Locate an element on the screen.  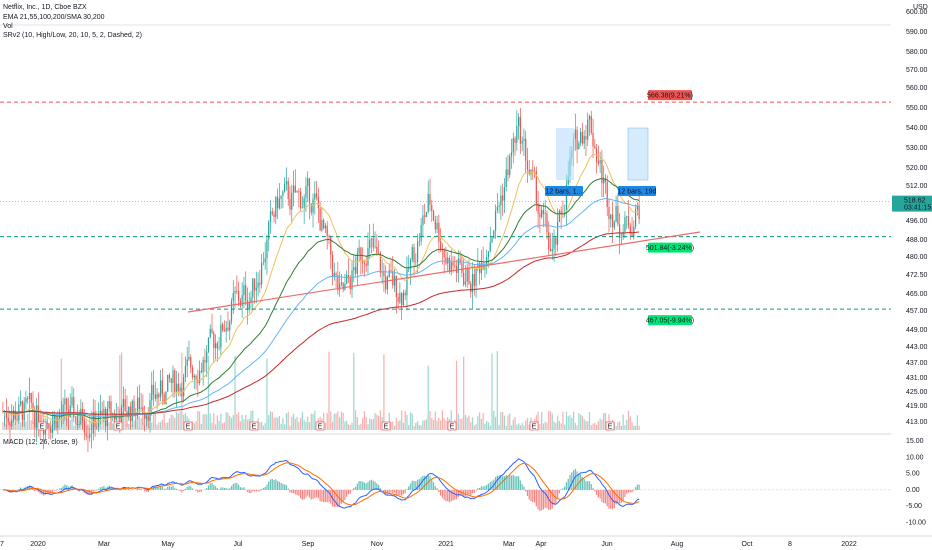
ema-legend: EMA 21,55,100,200/SMA 30,200 is located at coordinates (54, 17).